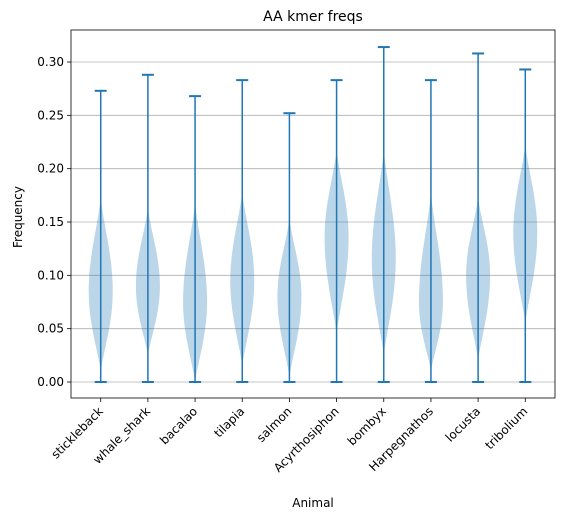  I want to click on x-tick-label: tribolium, so click(506, 428).